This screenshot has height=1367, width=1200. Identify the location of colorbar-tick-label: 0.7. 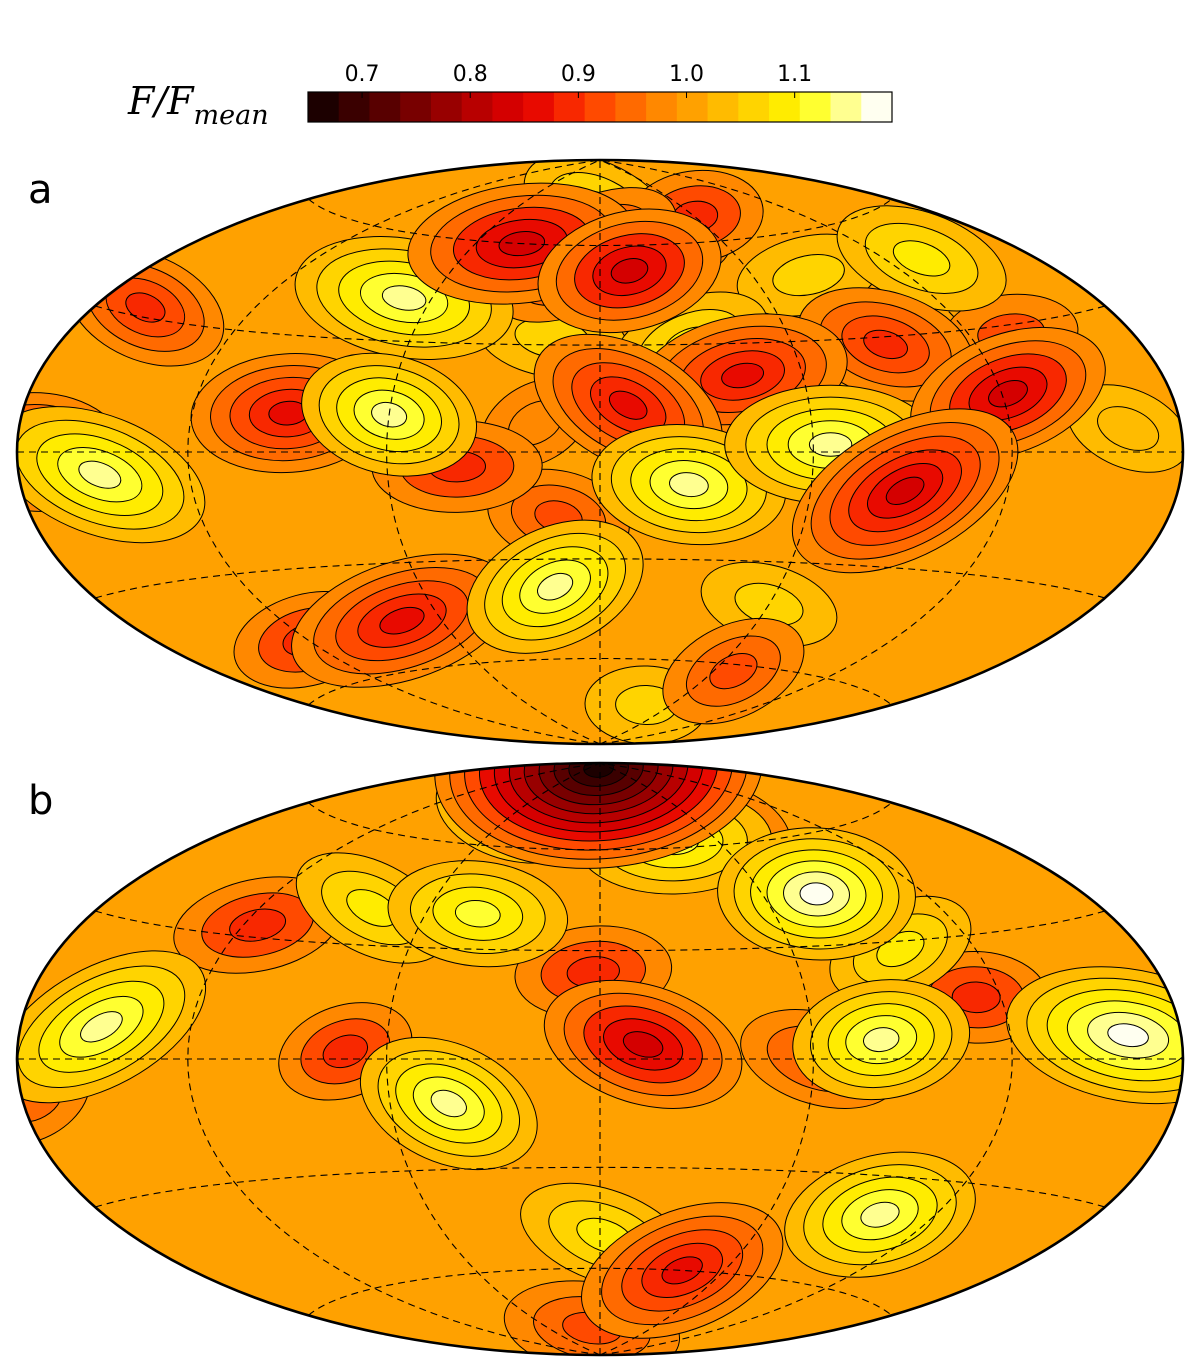
(362, 74).